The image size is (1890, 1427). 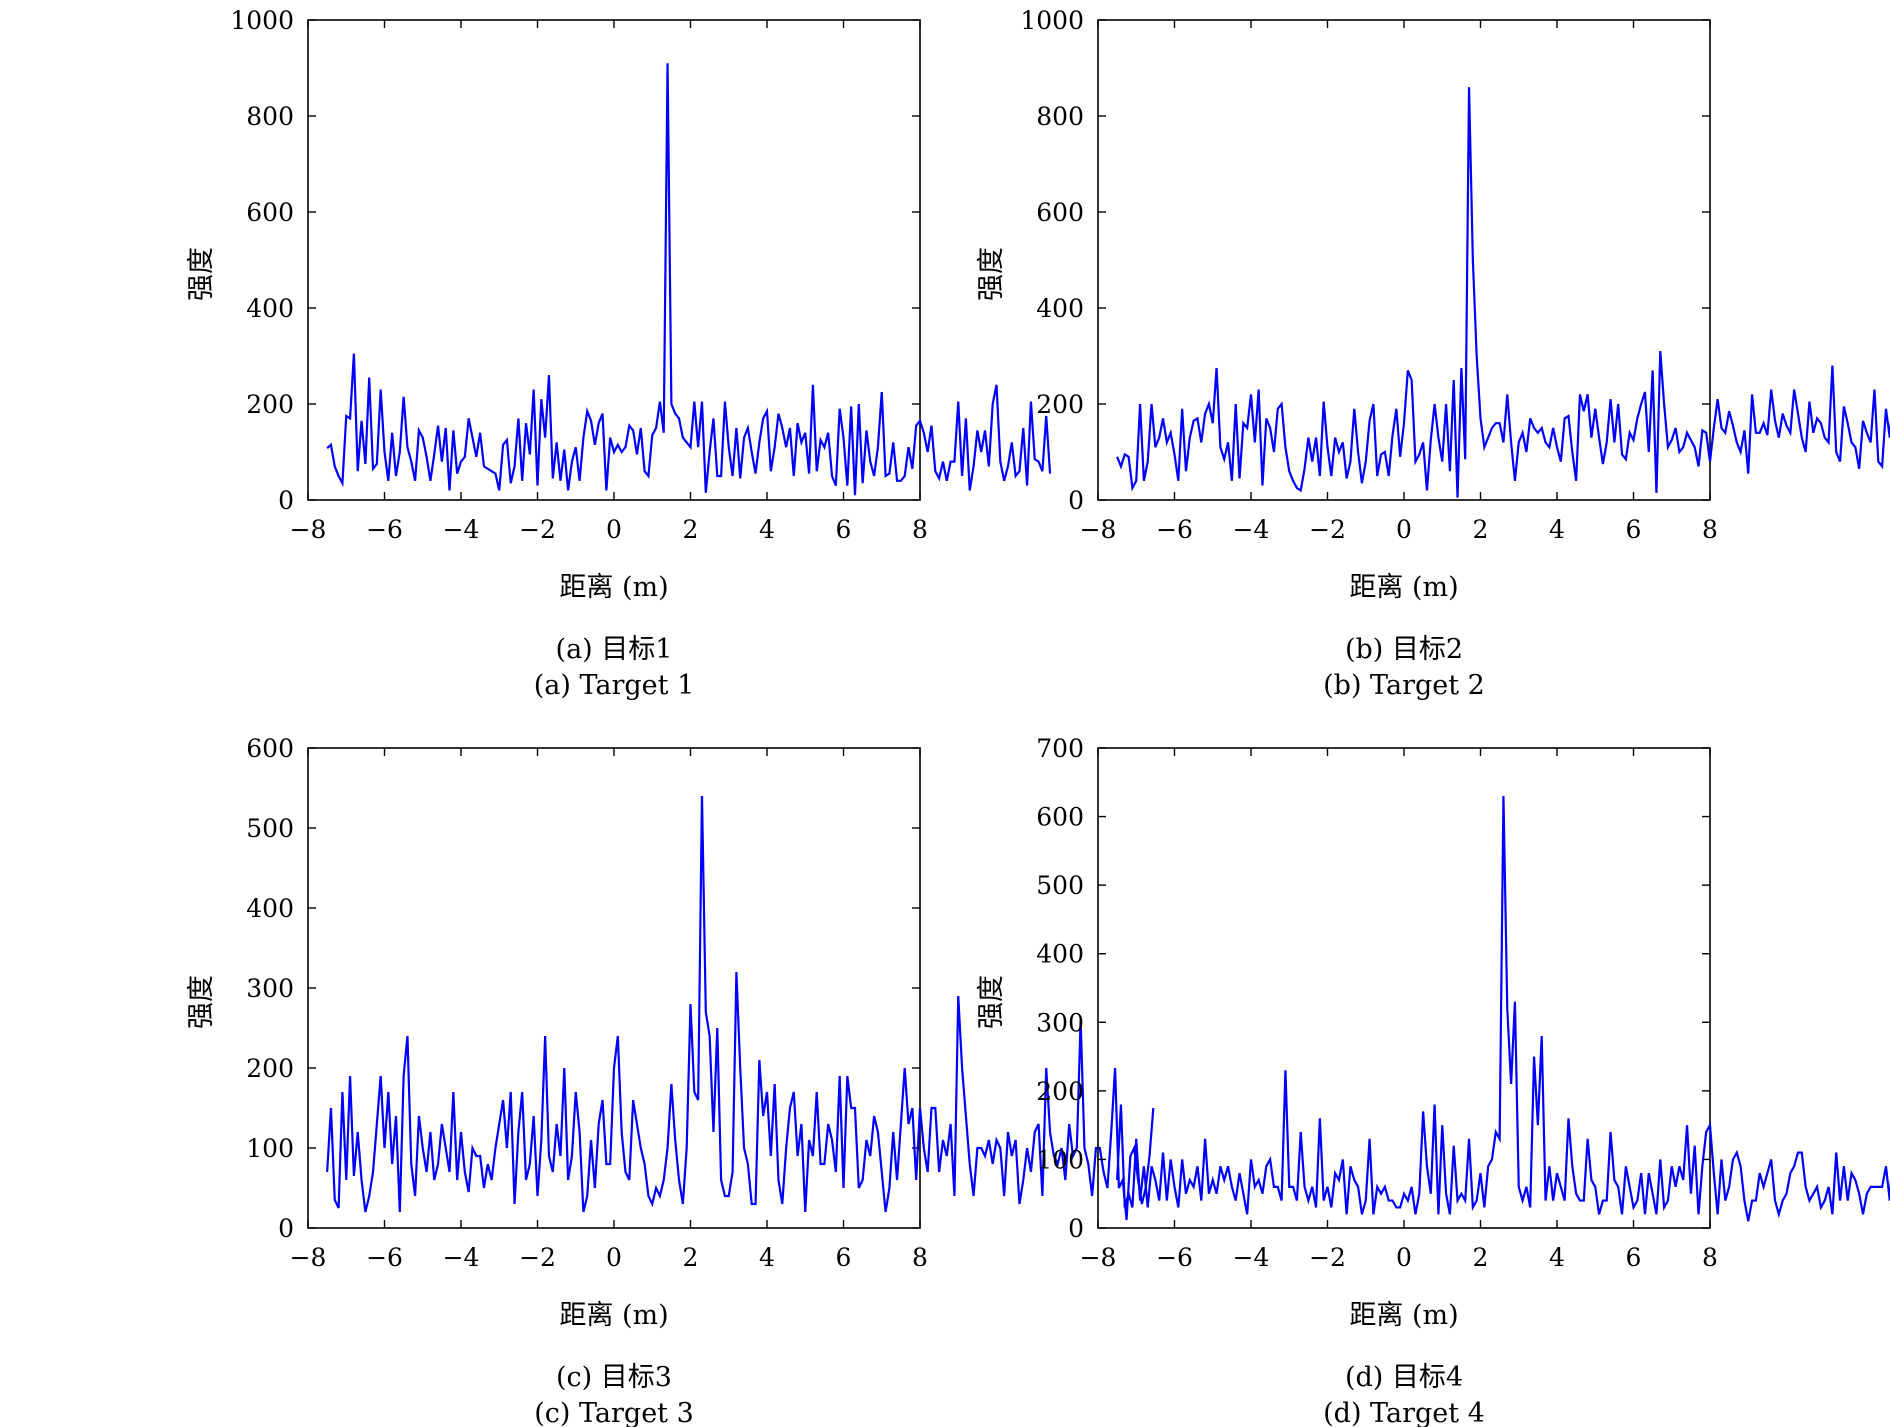 What do you see at coordinates (1060, 748) in the screenshot?
I see `y-tick-label: 700` at bounding box center [1060, 748].